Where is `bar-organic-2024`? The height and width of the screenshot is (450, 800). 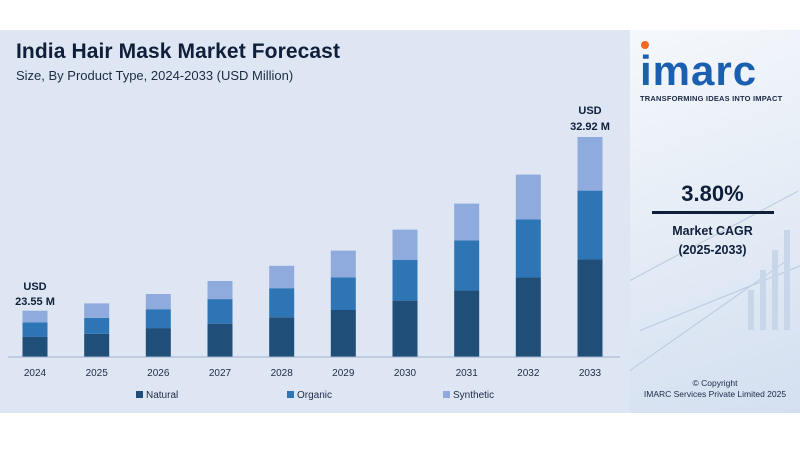 bar-organic-2024 is located at coordinates (35, 329).